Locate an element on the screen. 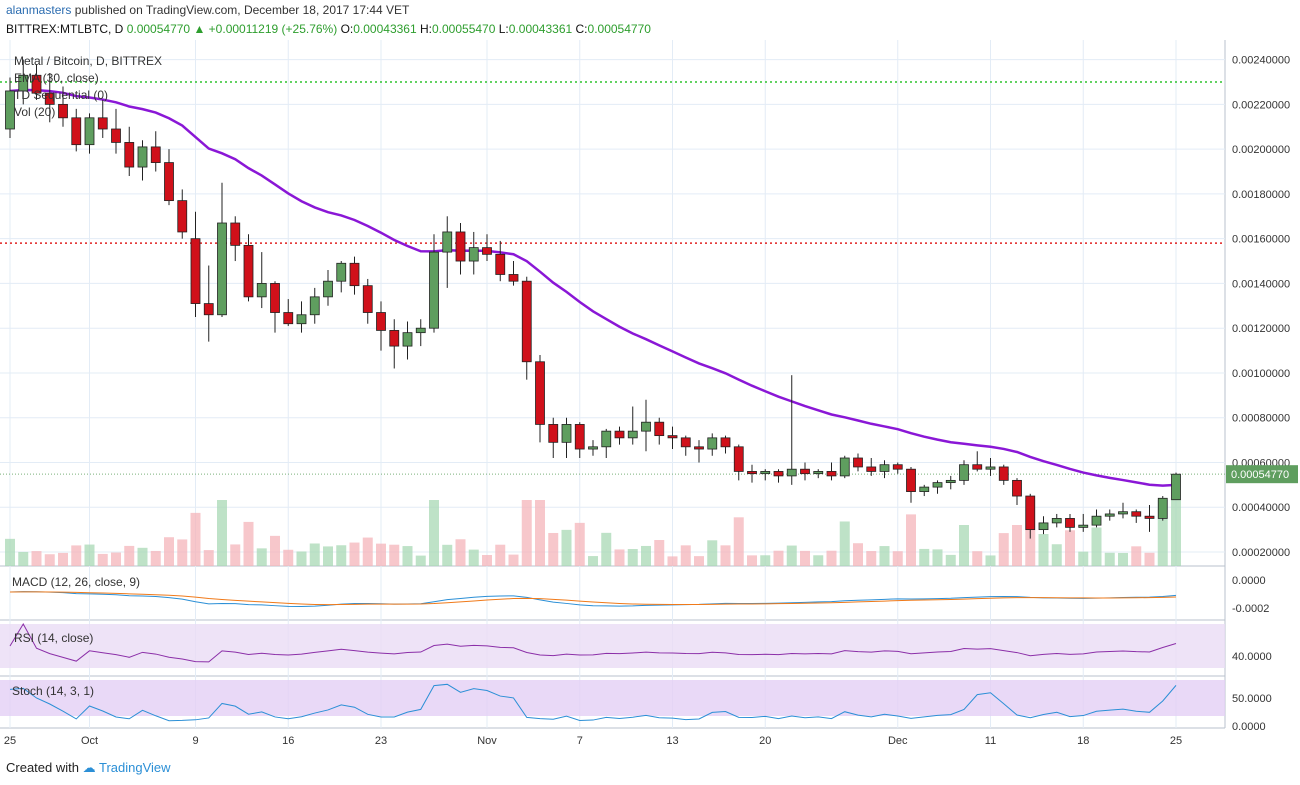 This screenshot has height=785, width=1300. tradingview-logo-icon: ☁ is located at coordinates (89, 767).